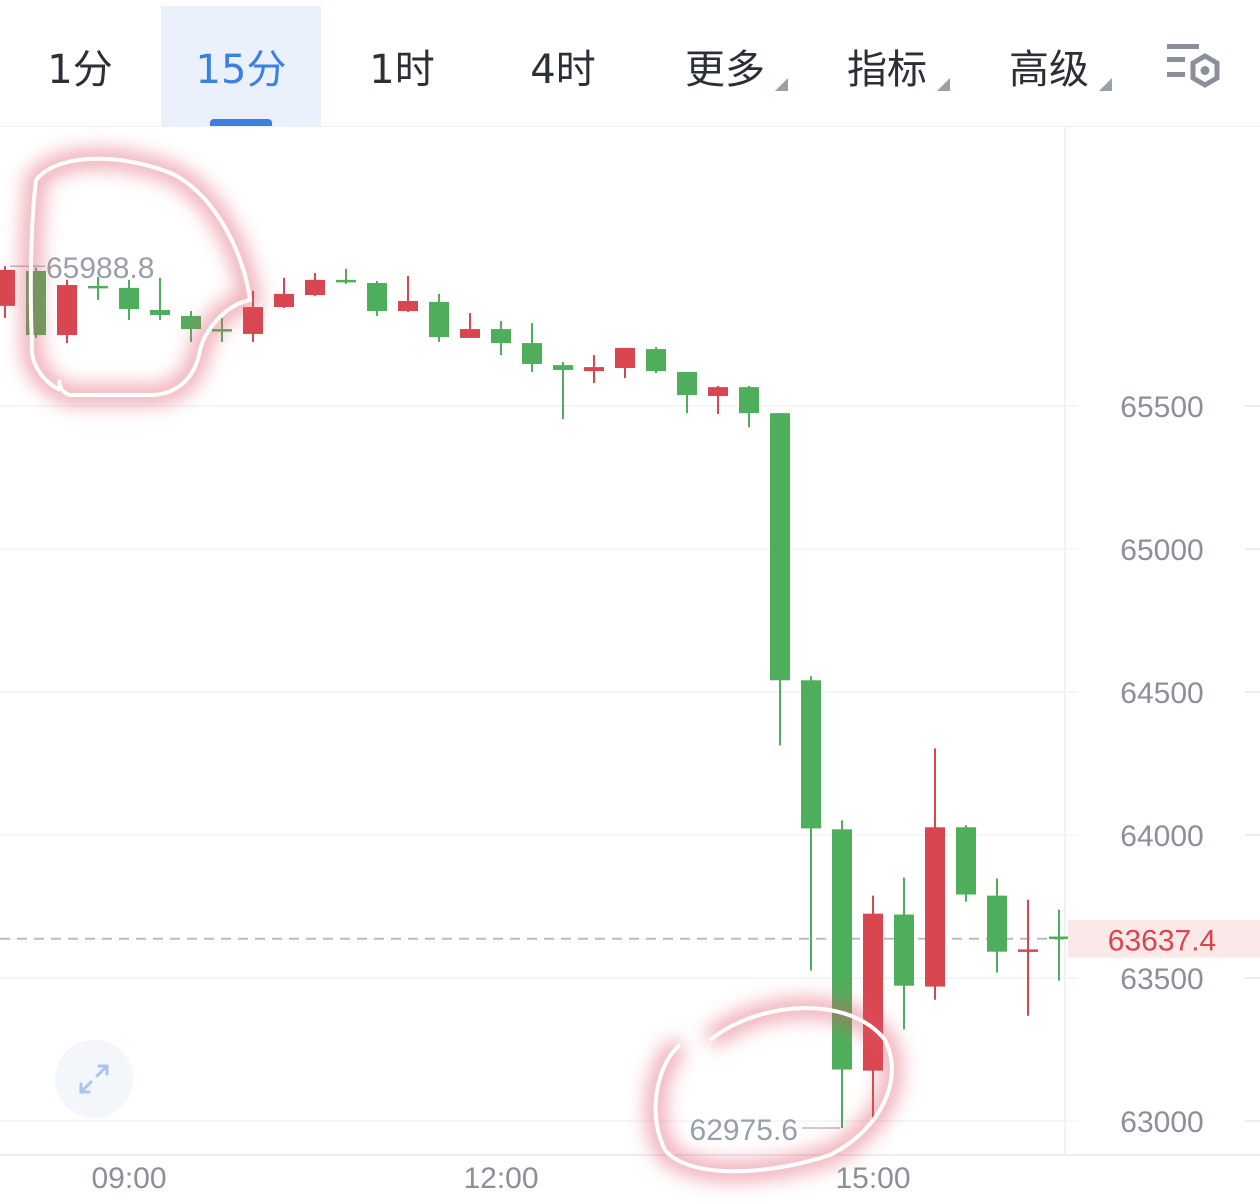  I want to click on fullscreen-button, so click(94, 1079).